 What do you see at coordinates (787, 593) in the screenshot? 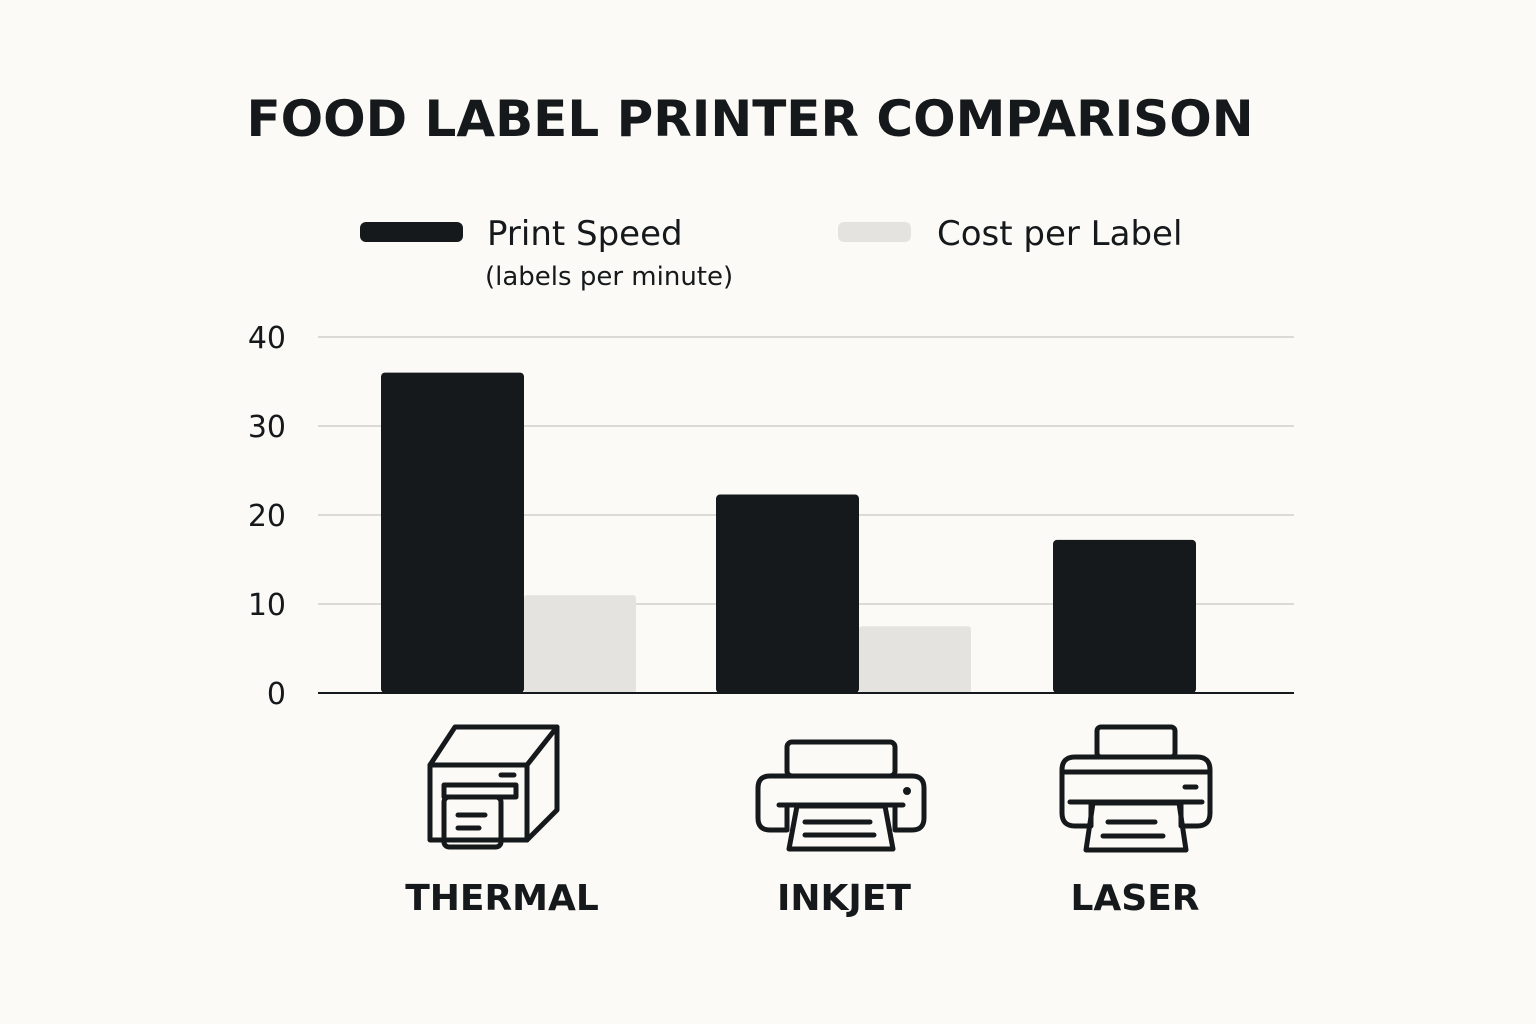
I see `bar-inkjet-print-speed` at bounding box center [787, 593].